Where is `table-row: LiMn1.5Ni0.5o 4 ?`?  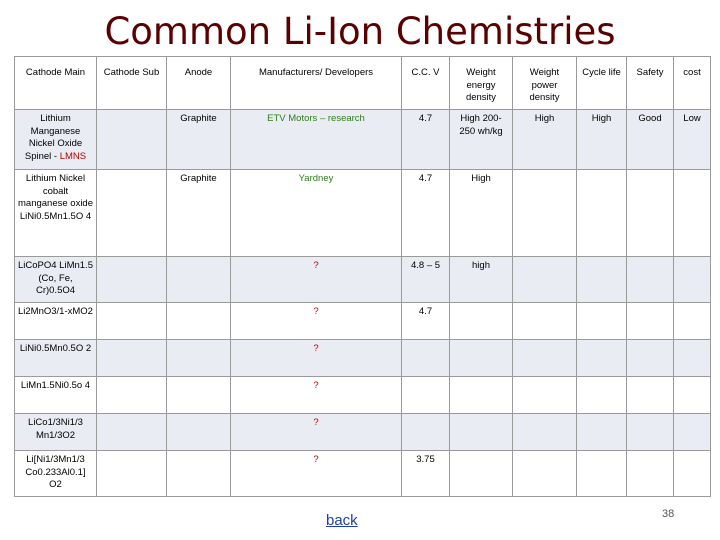
table-row: LiMn1.5Ni0.5o 4 ? is located at coordinates (362, 395).